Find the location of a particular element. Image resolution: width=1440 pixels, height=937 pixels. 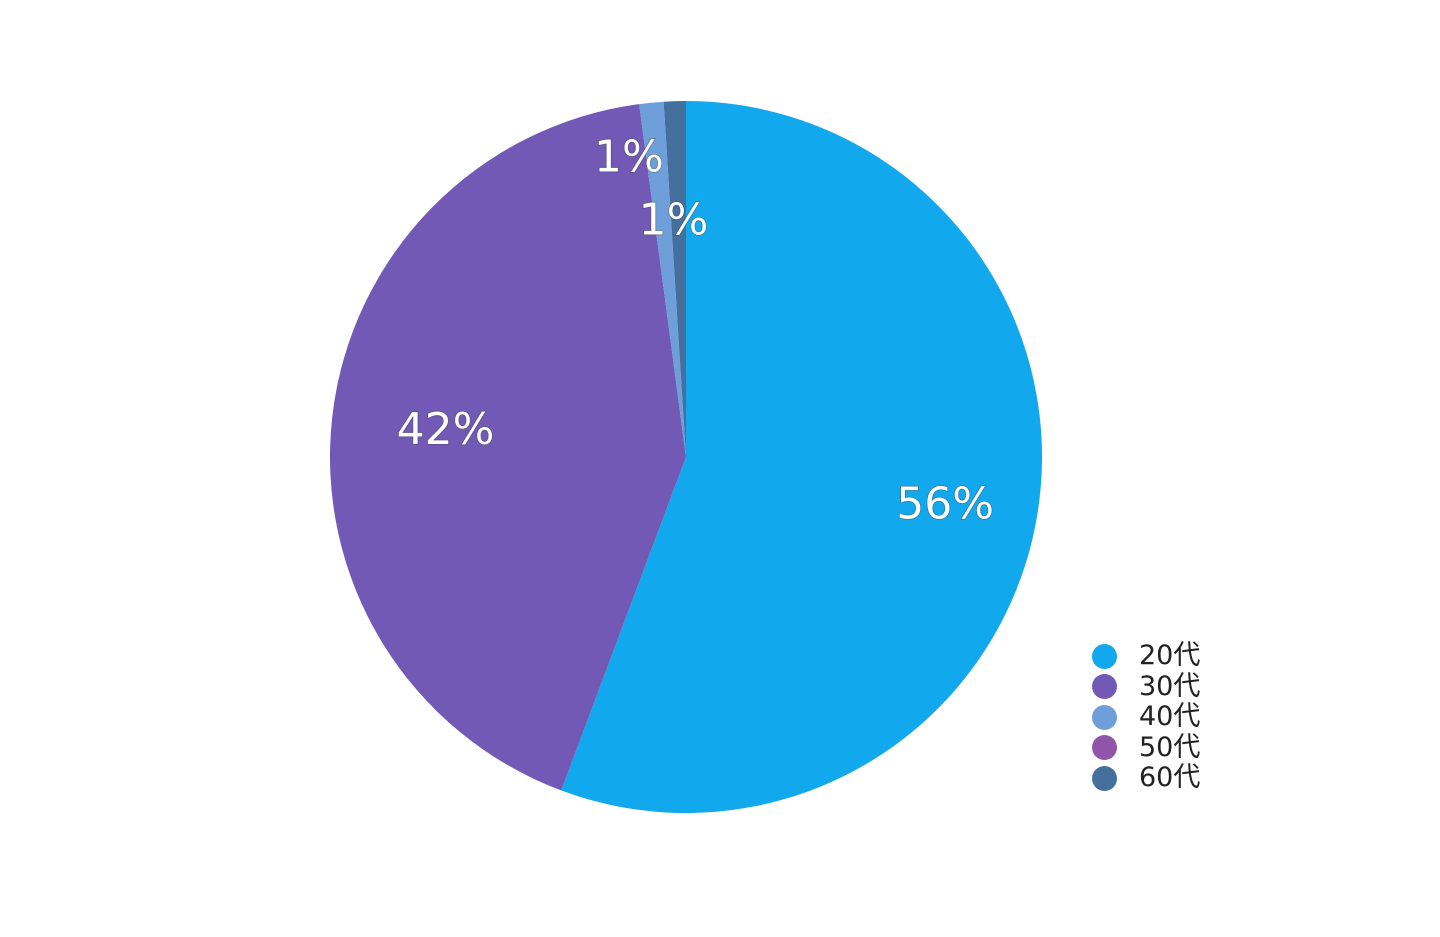

legend-swatch-40s is located at coordinates (1104, 717).